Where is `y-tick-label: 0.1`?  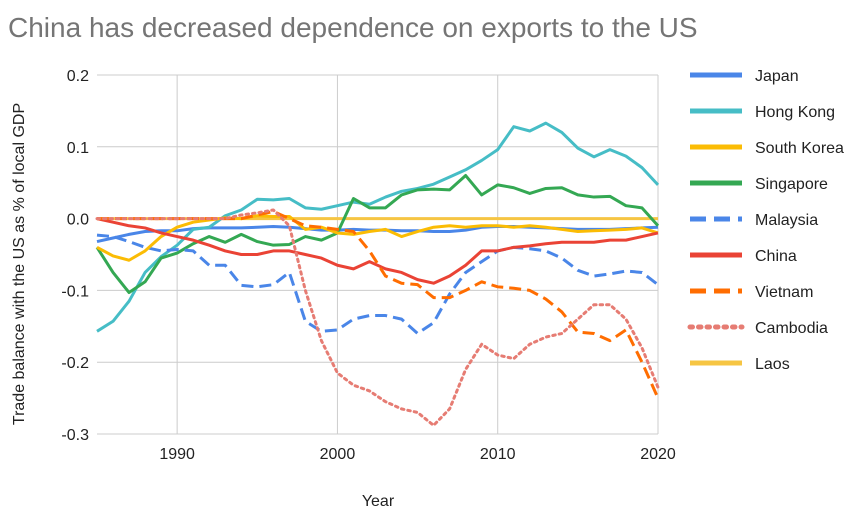
y-tick-label: 0.1 is located at coordinates (78, 148).